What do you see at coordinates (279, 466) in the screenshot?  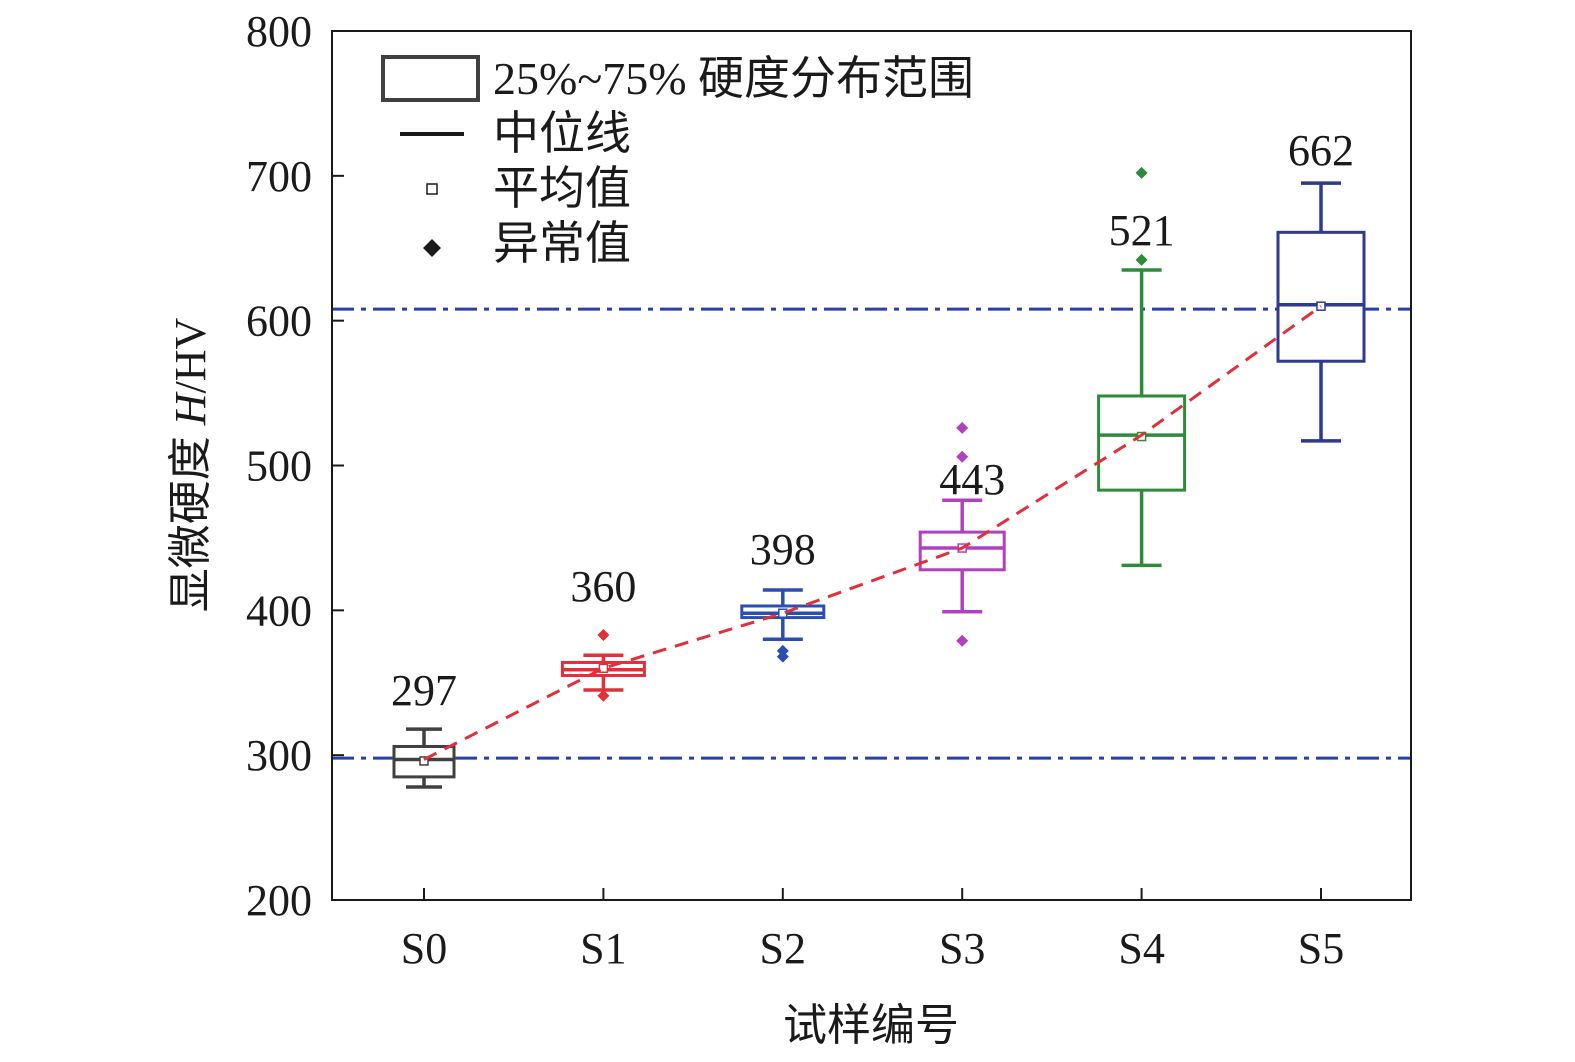 I see `y-tick-label: 500` at bounding box center [279, 466].